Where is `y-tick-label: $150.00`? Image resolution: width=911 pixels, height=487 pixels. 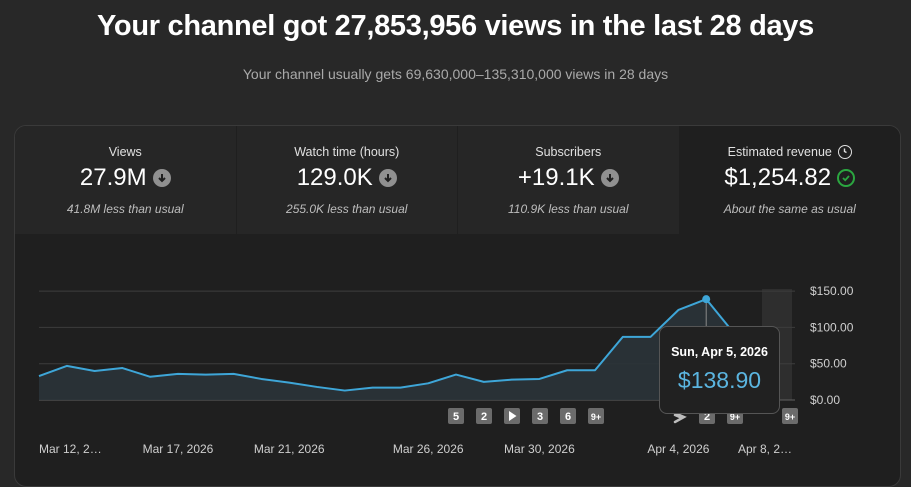
y-tick-label: $150.00 is located at coordinates (832, 291).